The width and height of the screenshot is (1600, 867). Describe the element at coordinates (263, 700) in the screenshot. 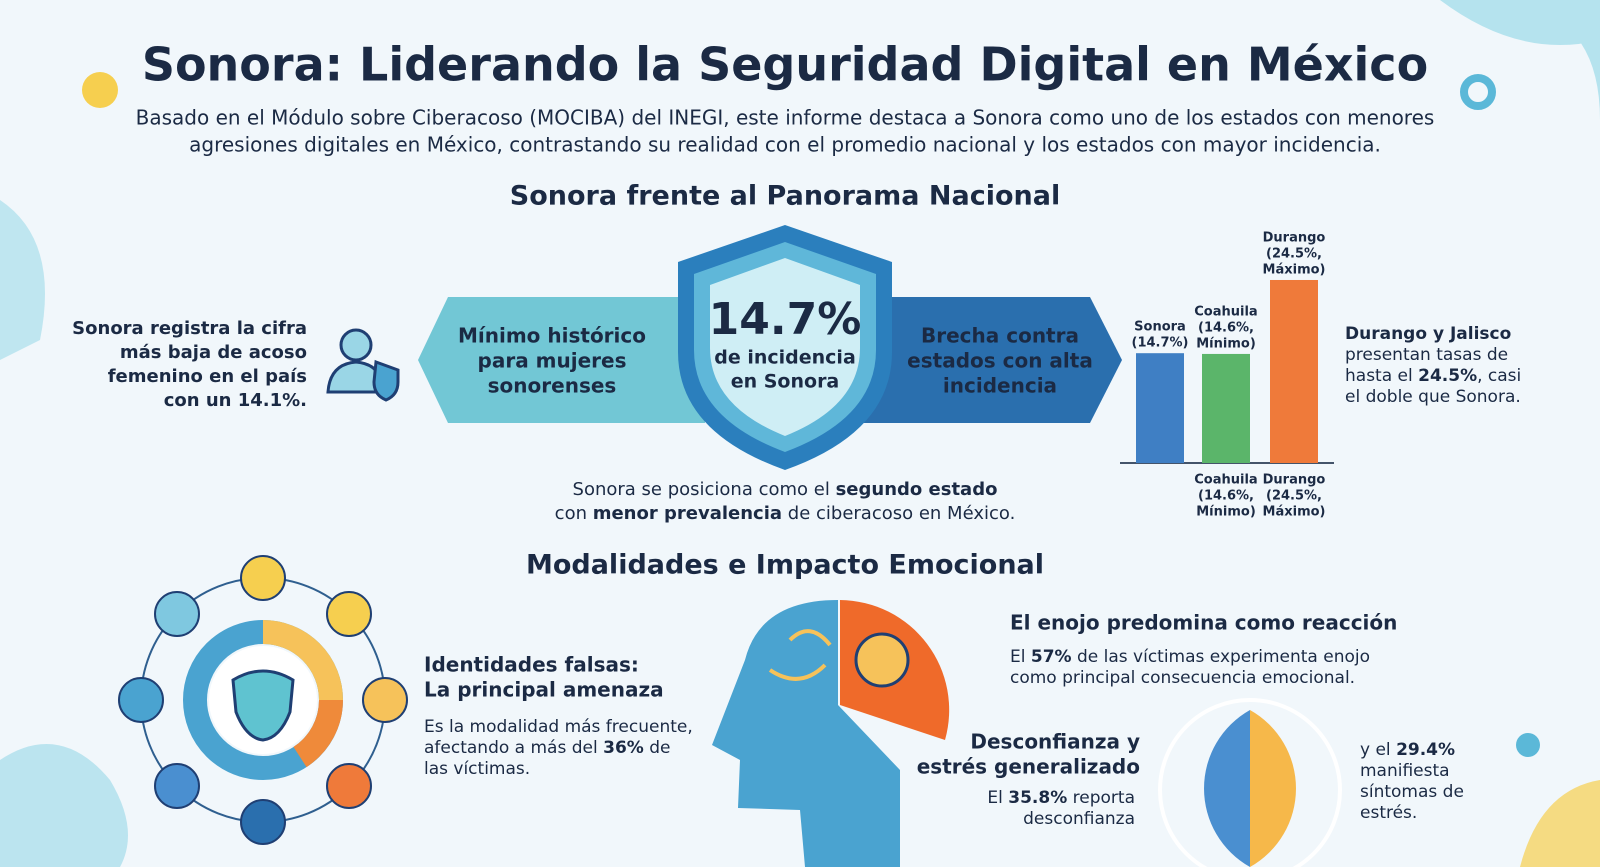

I see `modality-diagram` at that location.